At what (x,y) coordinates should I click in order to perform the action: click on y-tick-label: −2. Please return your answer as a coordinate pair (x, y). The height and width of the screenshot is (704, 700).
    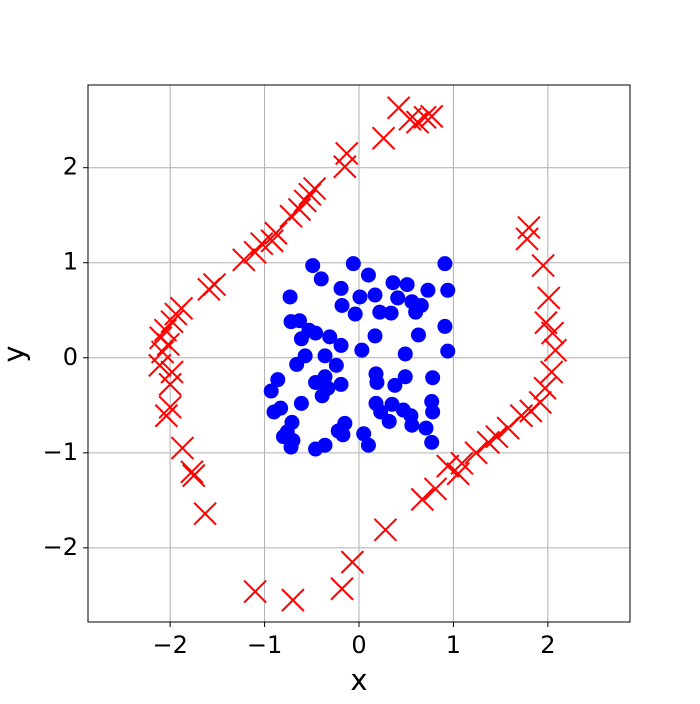
    Looking at the image, I should click on (60, 547).